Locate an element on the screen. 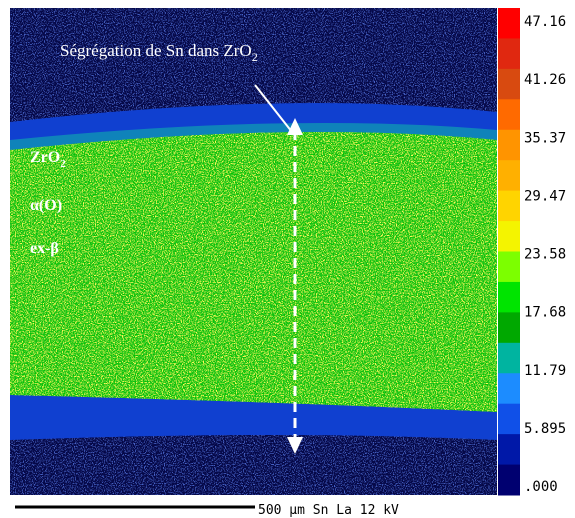  colorbar-label: 11.79 is located at coordinates (545, 371).